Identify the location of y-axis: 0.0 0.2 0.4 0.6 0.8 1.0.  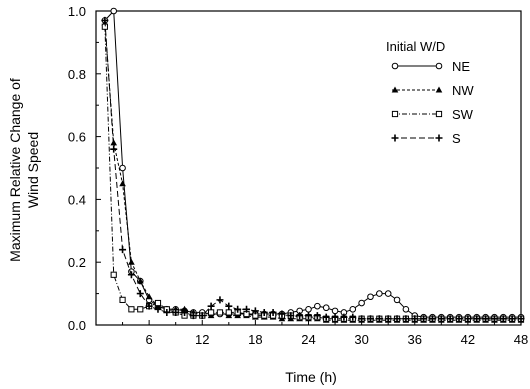
(84, 168).